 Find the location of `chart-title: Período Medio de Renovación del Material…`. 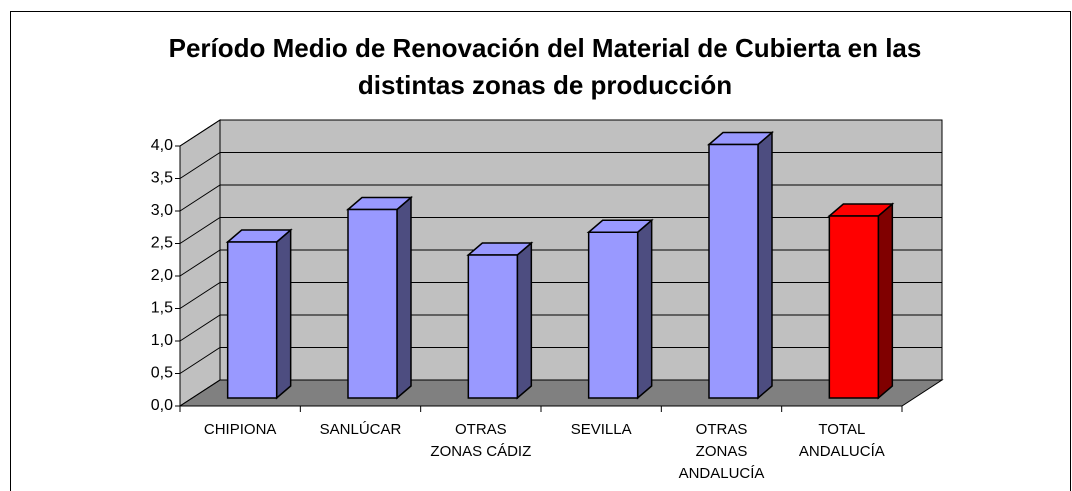

chart-title: Período Medio de Renovación del Material… is located at coordinates (545, 66).